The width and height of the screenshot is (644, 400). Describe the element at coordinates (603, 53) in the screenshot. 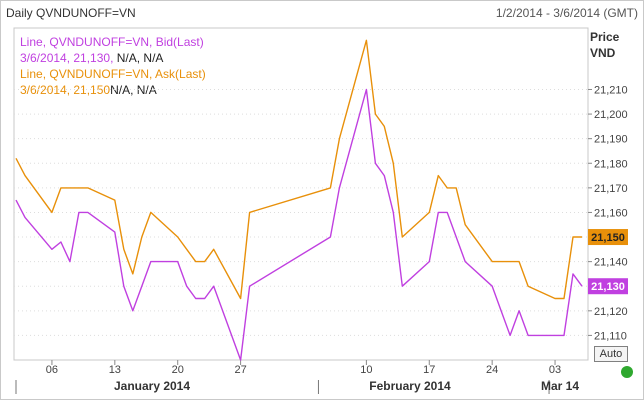

I see `unit-axis-label: VND` at that location.